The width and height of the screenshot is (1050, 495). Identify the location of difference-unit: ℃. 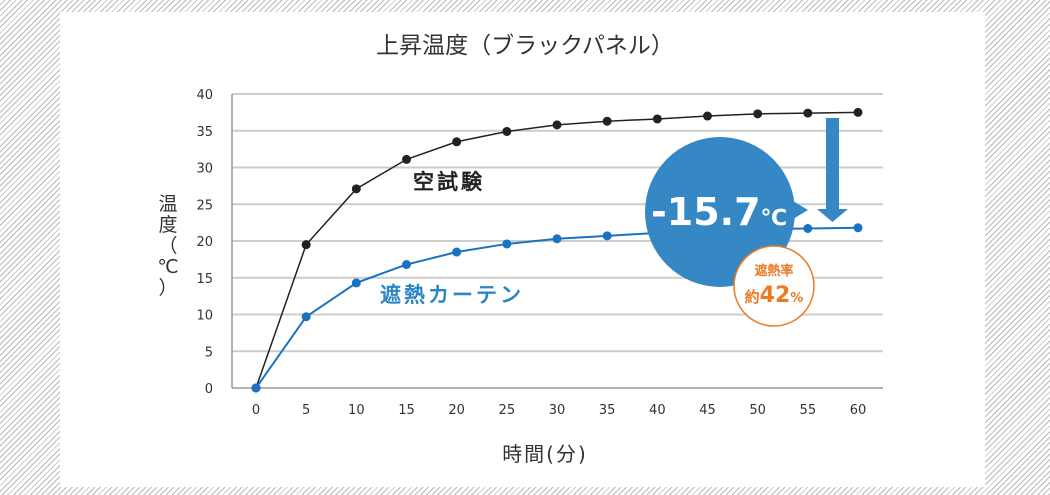
(774, 218).